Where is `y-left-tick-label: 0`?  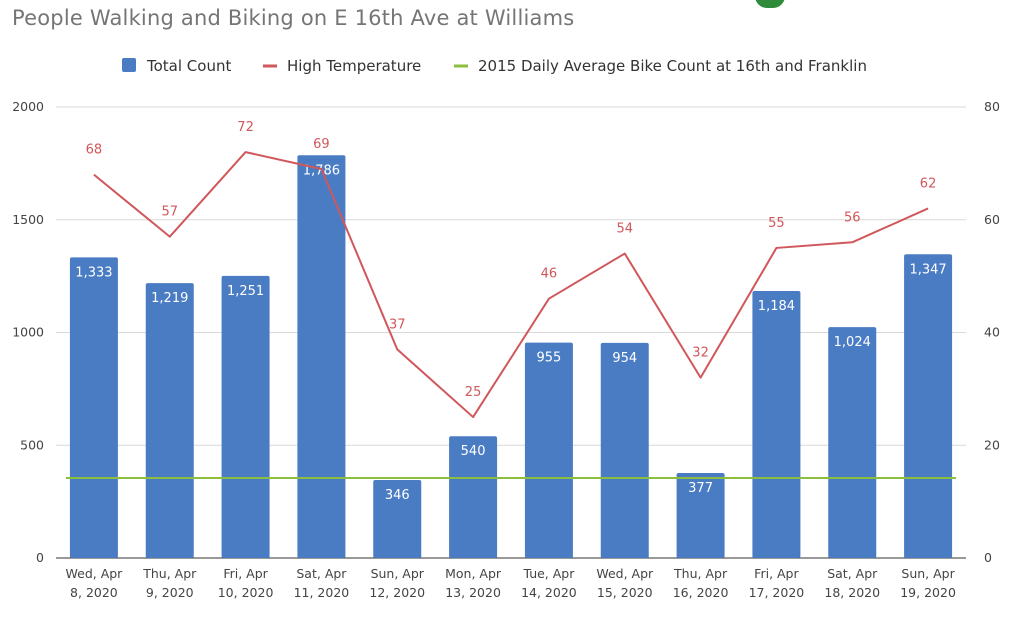
y-left-tick-label: 0 is located at coordinates (40, 557).